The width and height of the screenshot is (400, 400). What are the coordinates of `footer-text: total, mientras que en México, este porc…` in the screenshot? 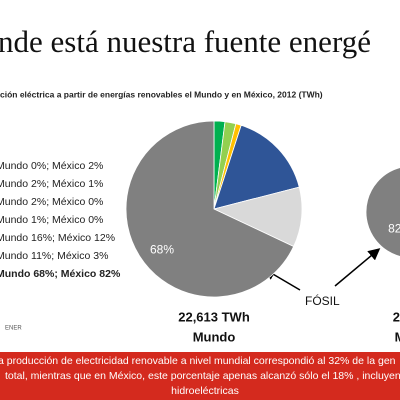 It's located at (202, 376).